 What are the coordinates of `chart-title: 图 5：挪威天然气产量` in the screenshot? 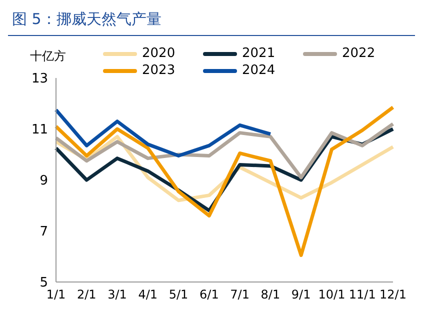 It's located at (211, 22).